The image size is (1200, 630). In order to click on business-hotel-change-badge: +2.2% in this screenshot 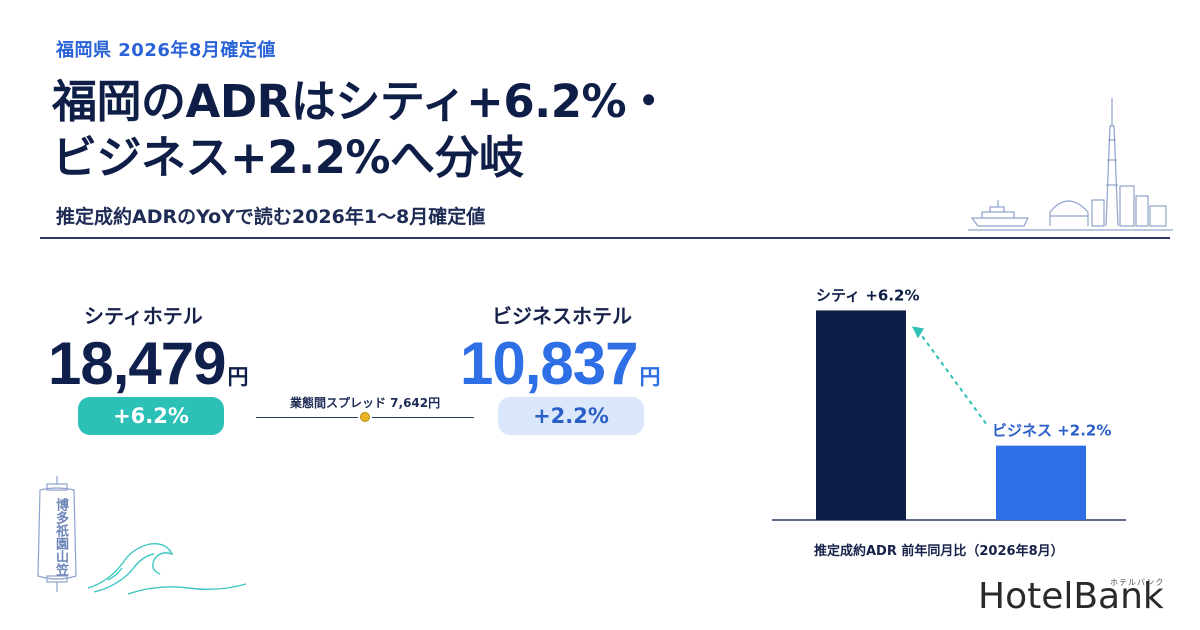, I will do `click(571, 416)`.